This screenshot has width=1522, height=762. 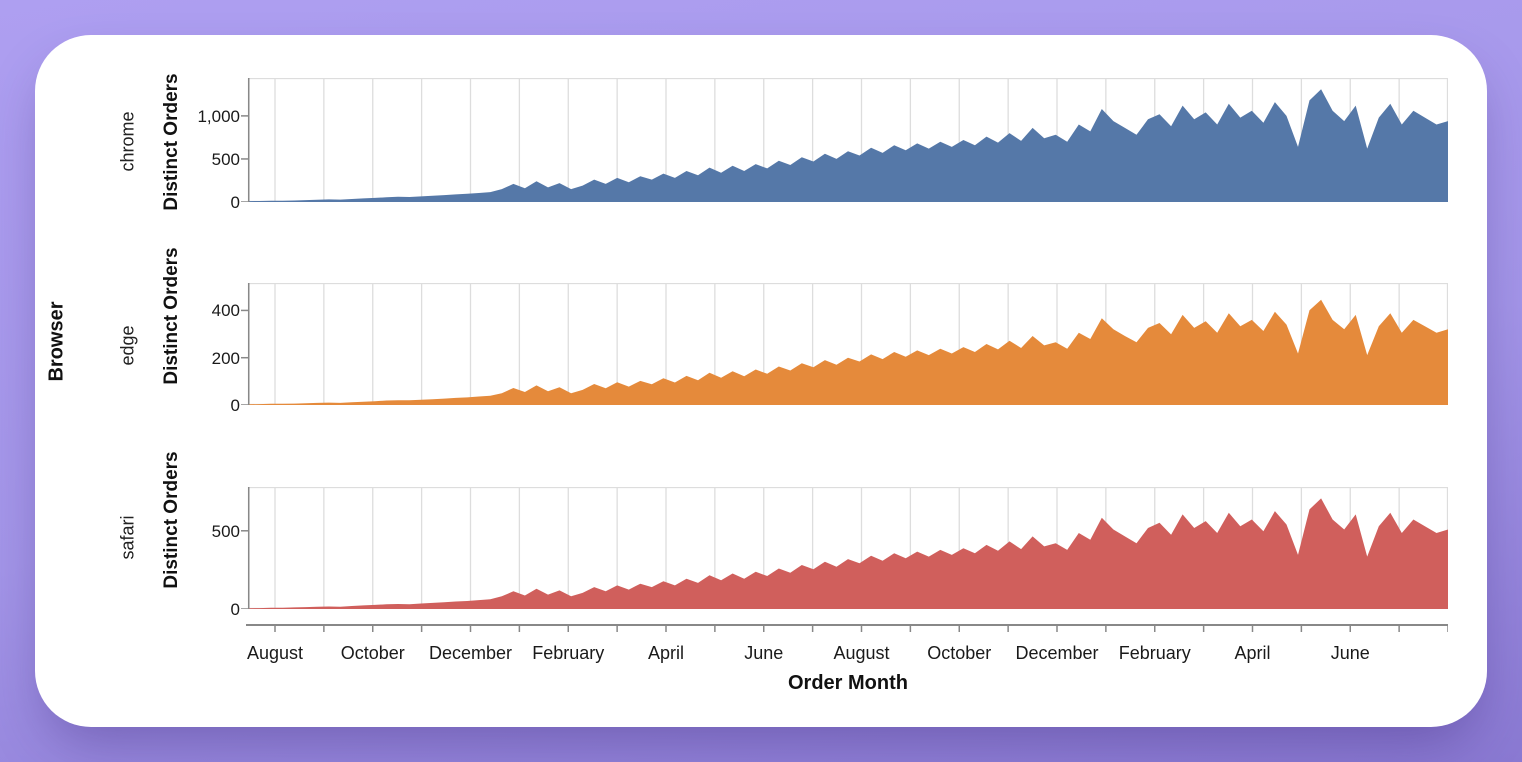 What do you see at coordinates (848, 683) in the screenshot?
I see `x-axis-title: Order Month` at bounding box center [848, 683].